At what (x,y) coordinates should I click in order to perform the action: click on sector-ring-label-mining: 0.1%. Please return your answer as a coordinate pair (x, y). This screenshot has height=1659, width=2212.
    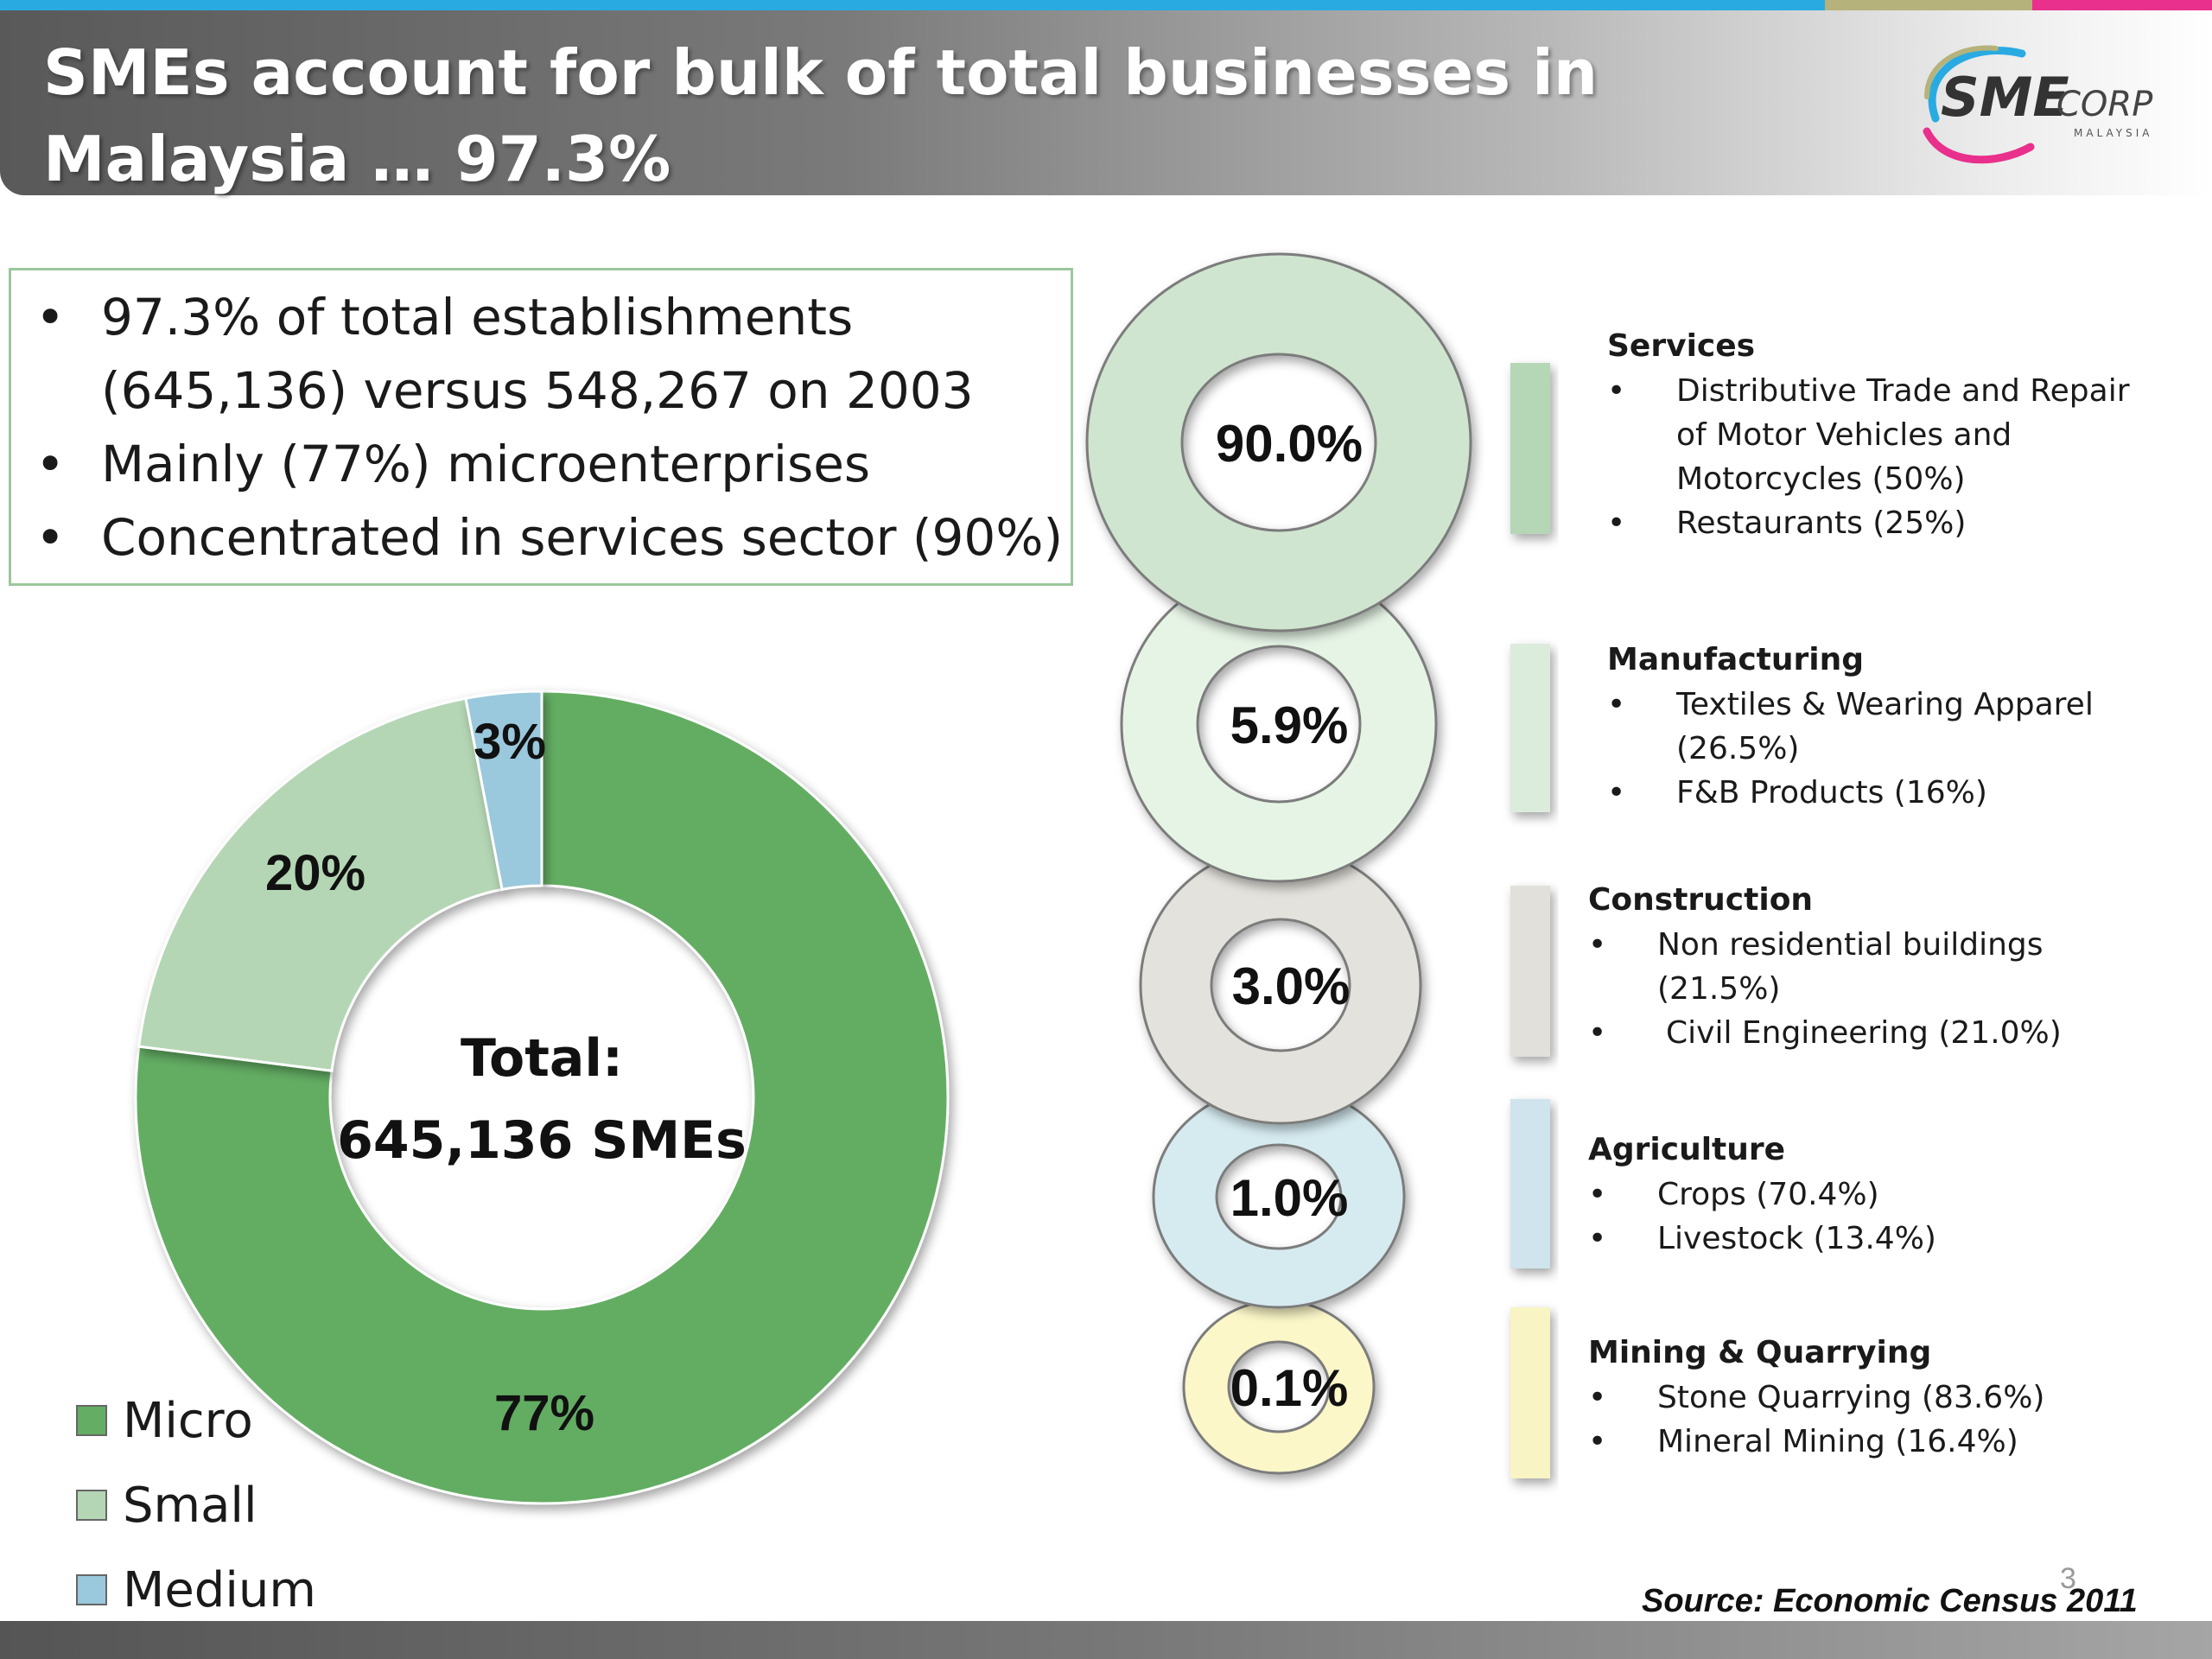
    Looking at the image, I should click on (1289, 1388).